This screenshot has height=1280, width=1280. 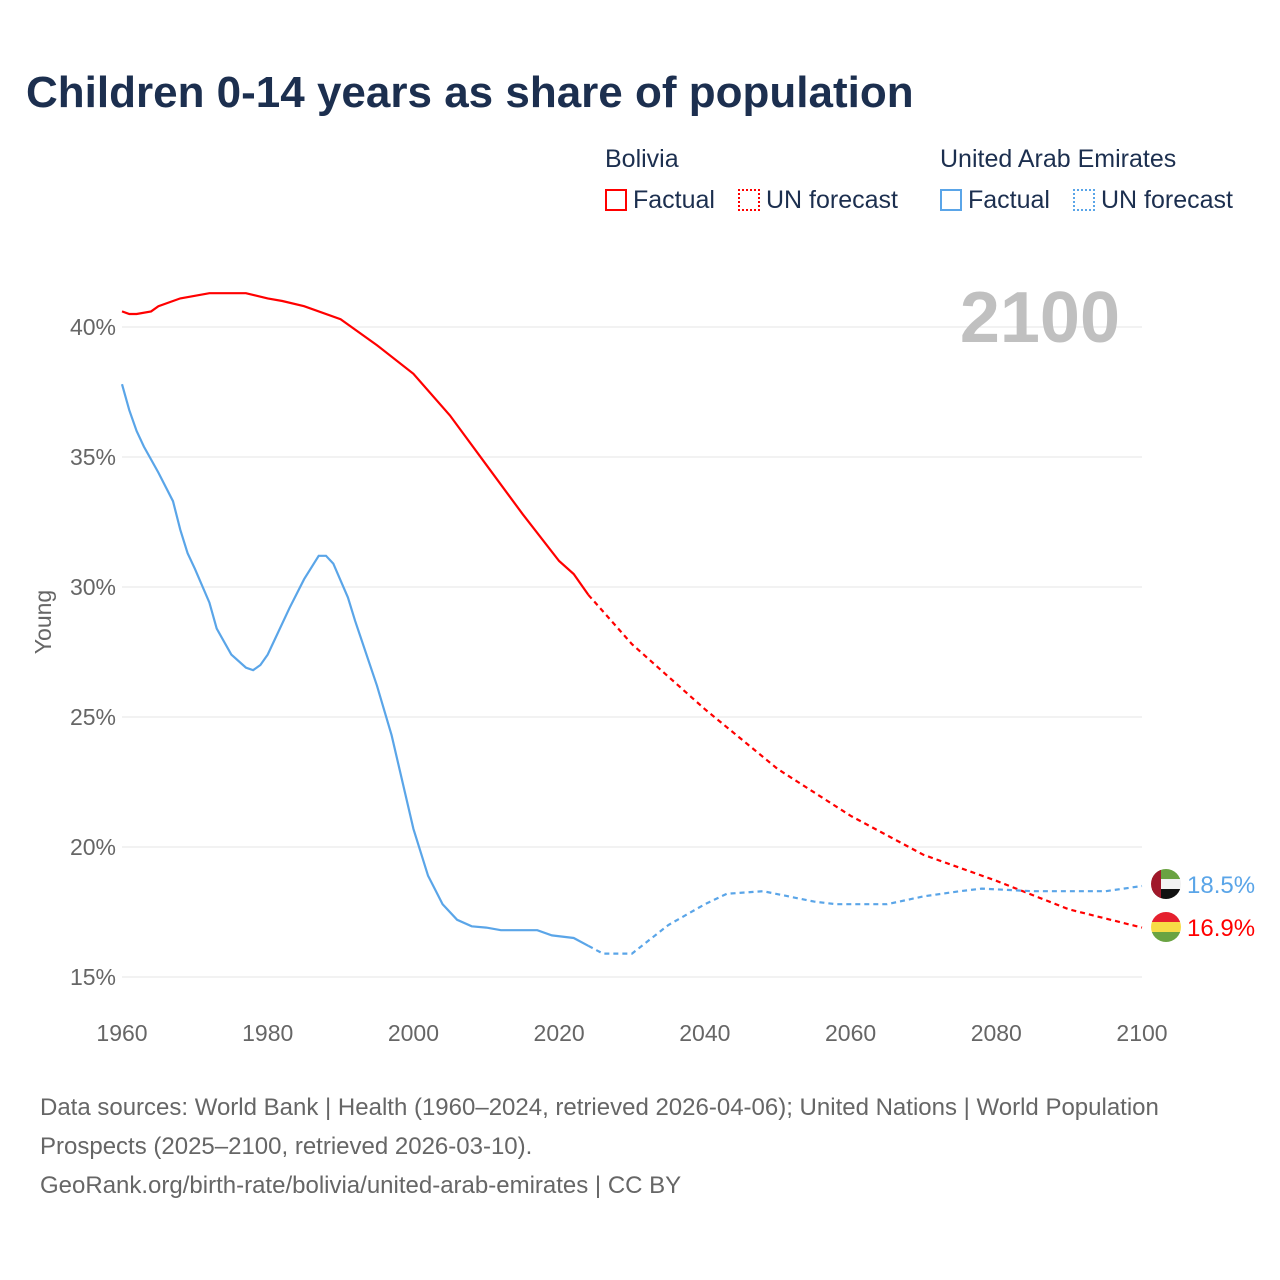 What do you see at coordinates (1166, 884) in the screenshot?
I see `flag-uae-icon` at bounding box center [1166, 884].